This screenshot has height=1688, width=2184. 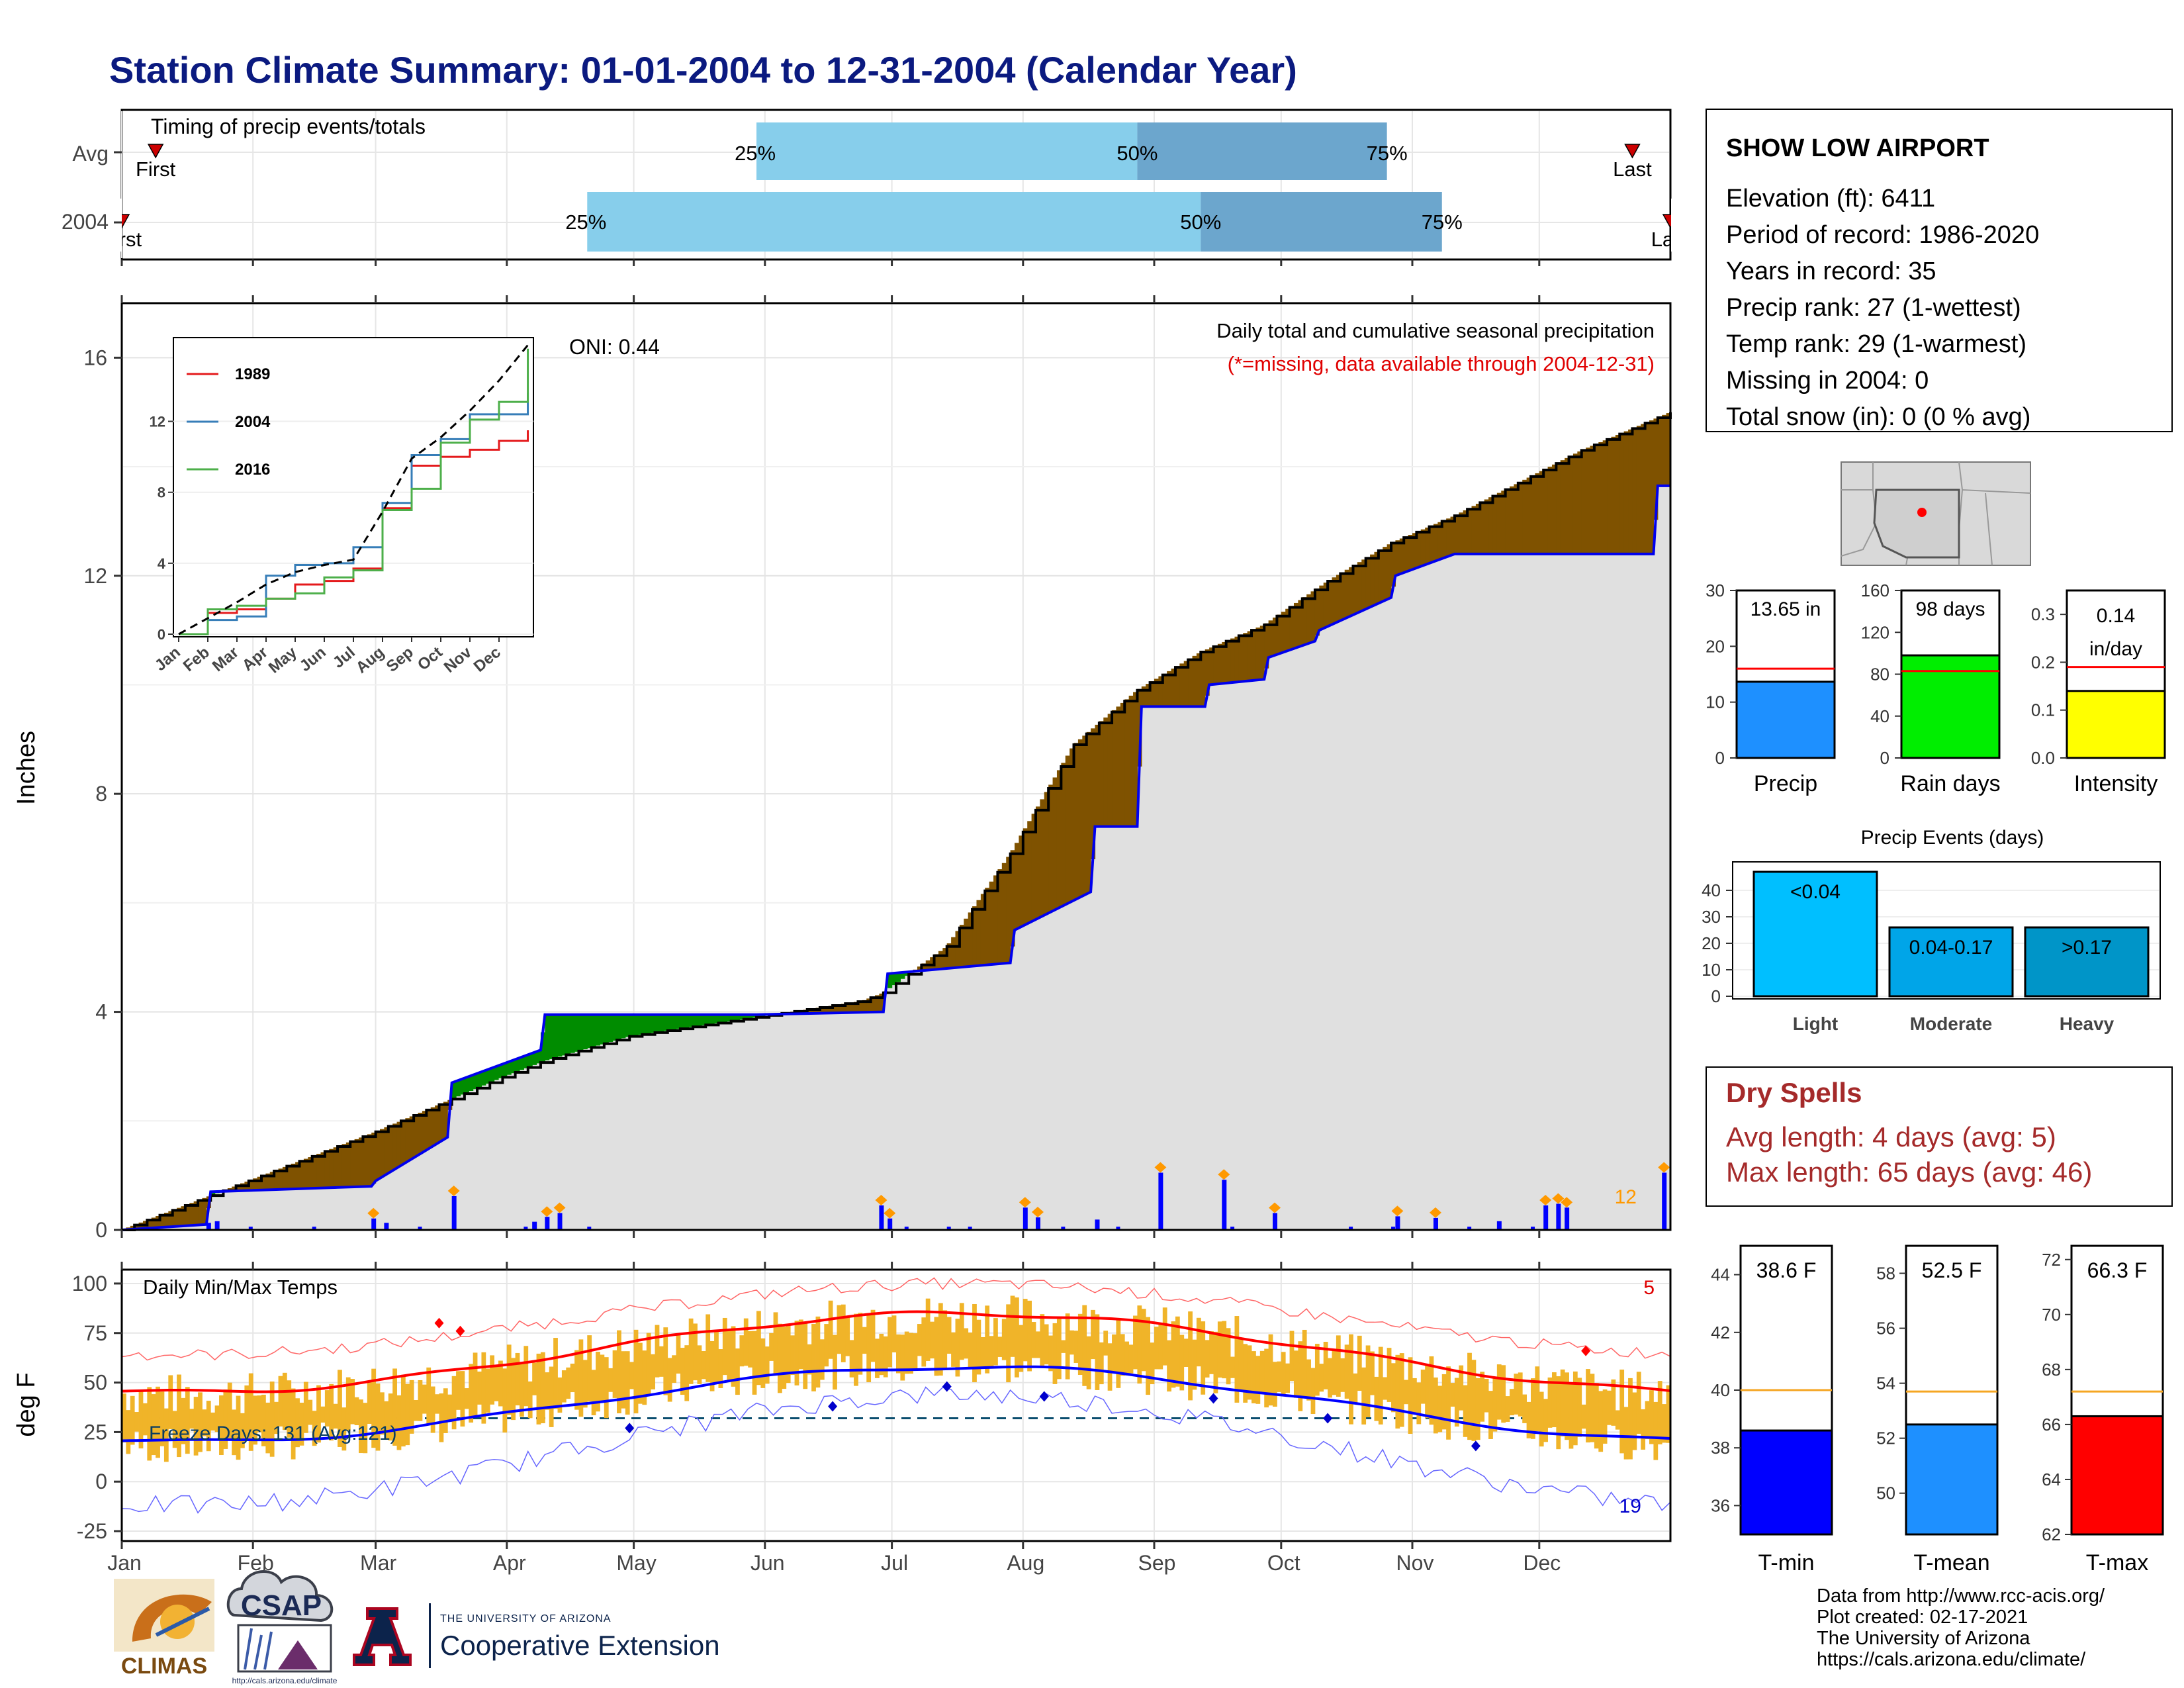 What do you see at coordinates (1715, 646) in the screenshot?
I see `mini-bar-tick-label: 20` at bounding box center [1715, 646].